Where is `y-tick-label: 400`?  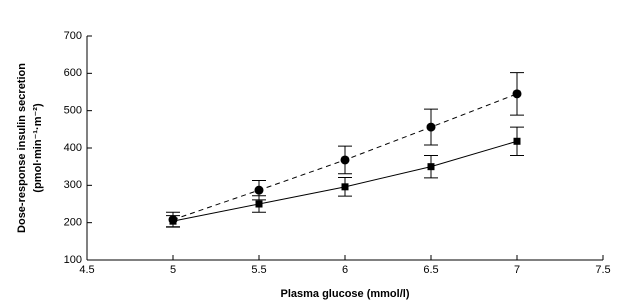 y-tick-label: 400 is located at coordinates (73, 148).